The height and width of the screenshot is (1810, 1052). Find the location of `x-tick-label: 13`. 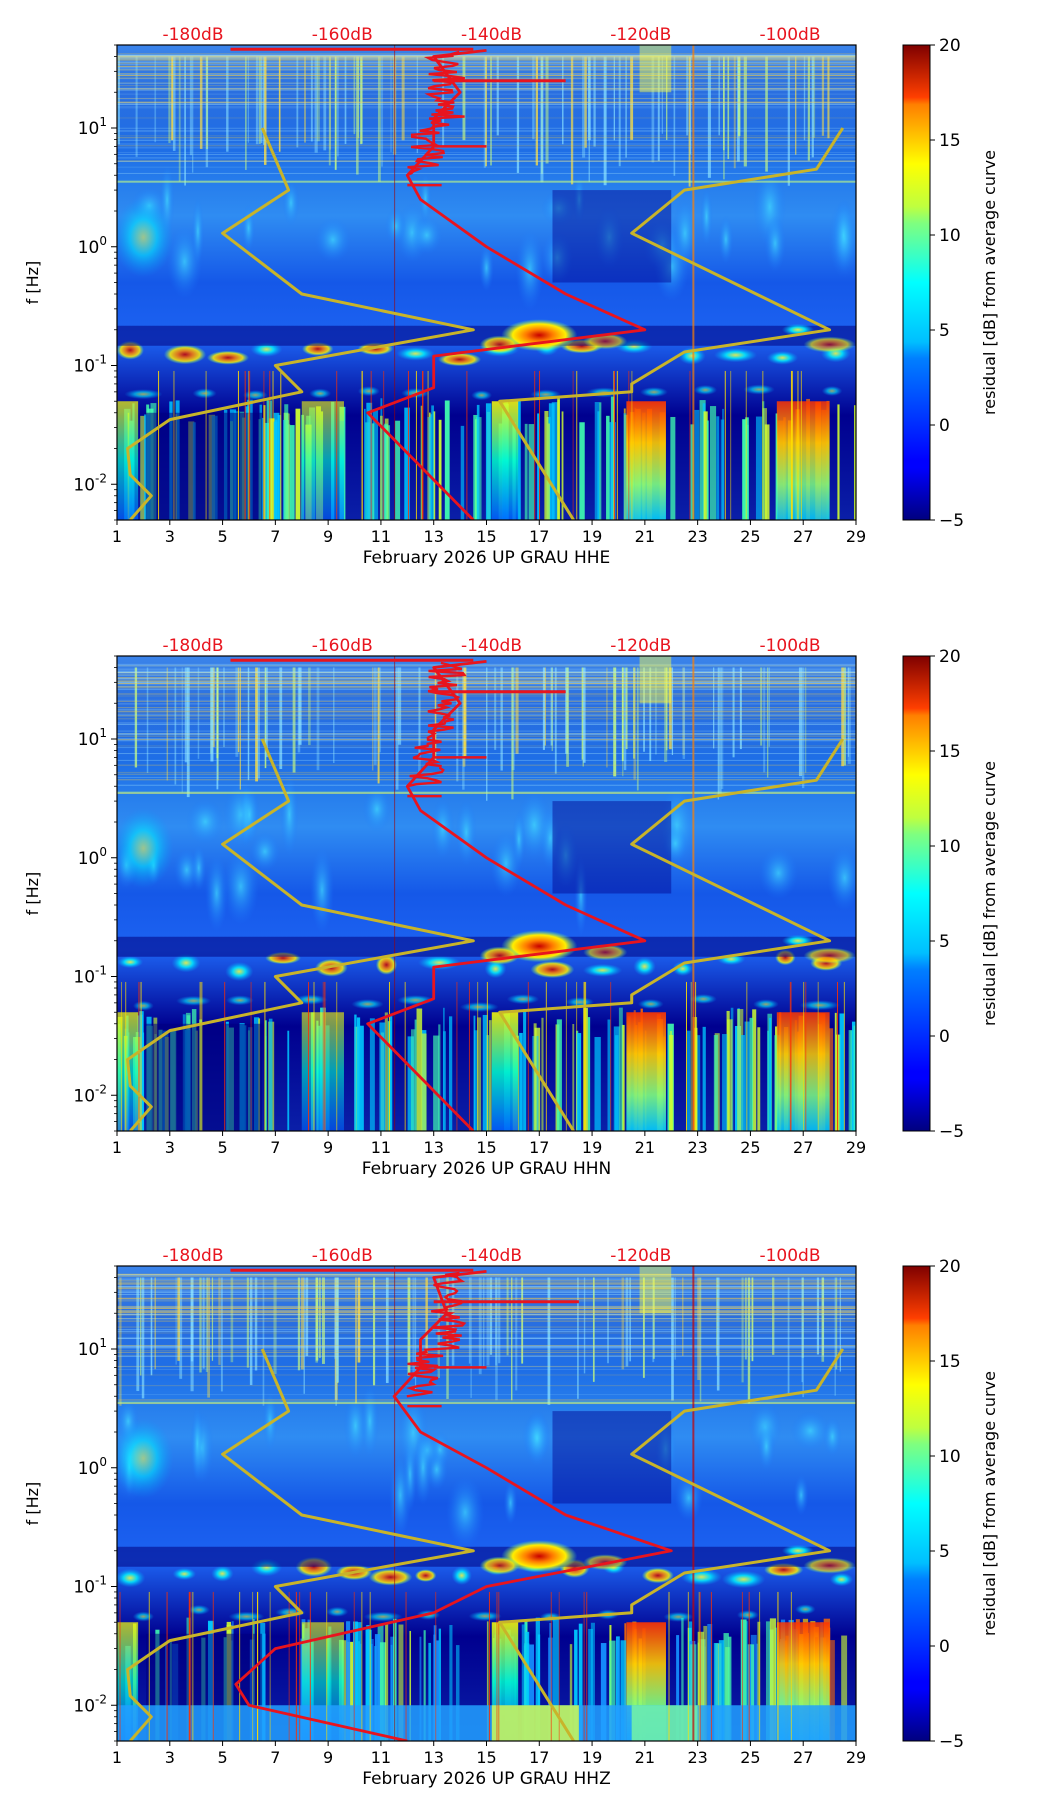

x-tick-label: 13 is located at coordinates (434, 1147).